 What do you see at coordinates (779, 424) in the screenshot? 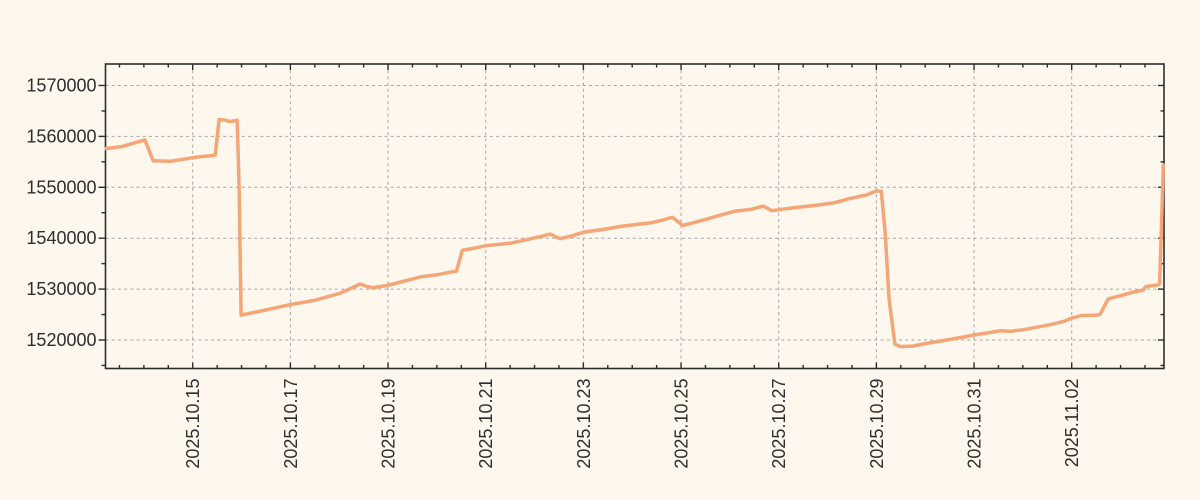
I see `x-tick-label: 2025.10.27` at bounding box center [779, 424].